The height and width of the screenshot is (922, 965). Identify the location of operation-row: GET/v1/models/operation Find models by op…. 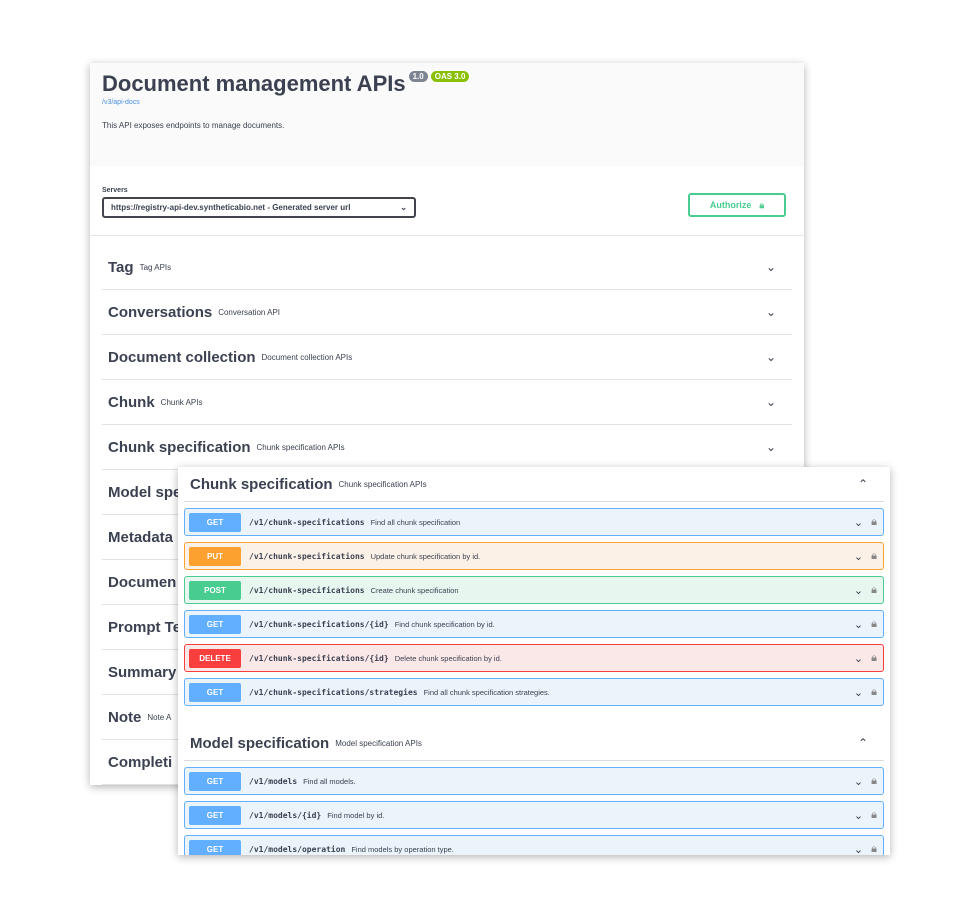
(534, 845).